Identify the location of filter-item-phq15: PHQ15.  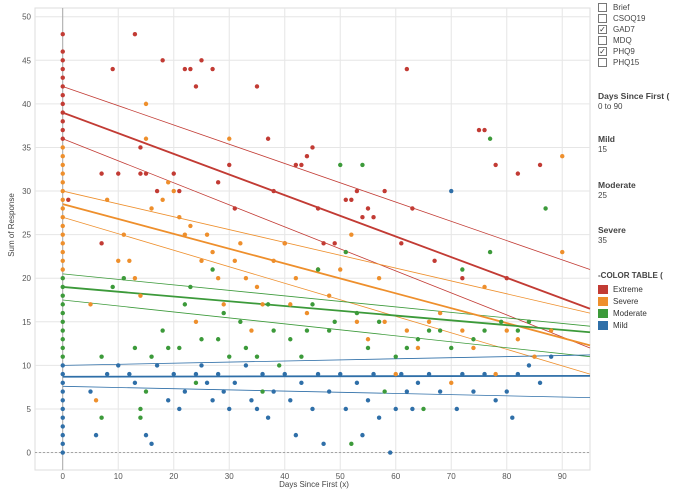
(618, 62).